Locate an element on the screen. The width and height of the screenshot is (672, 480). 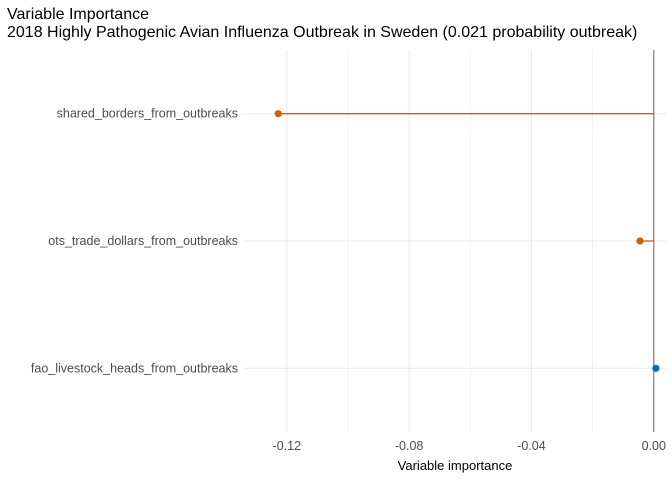
y-tick-label: fao_livestock_heads_from_outbreaks is located at coordinates (134, 368).